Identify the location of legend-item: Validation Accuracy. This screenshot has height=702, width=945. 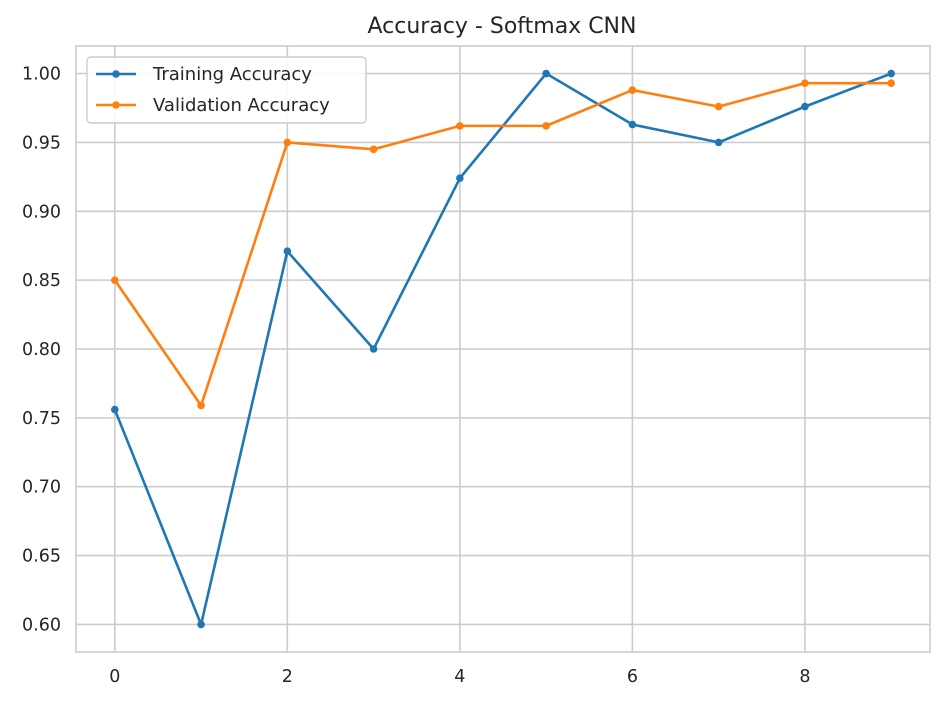
(213, 105).